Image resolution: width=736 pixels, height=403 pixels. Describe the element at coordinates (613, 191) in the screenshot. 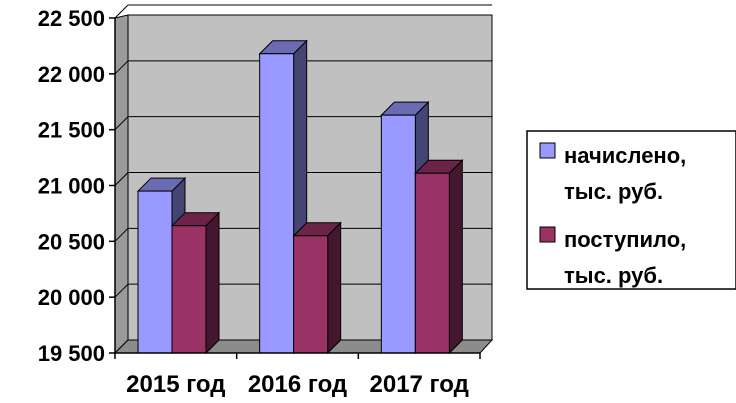

I see `legend-label-nachisleno-line2: тыс. руб.` at that location.